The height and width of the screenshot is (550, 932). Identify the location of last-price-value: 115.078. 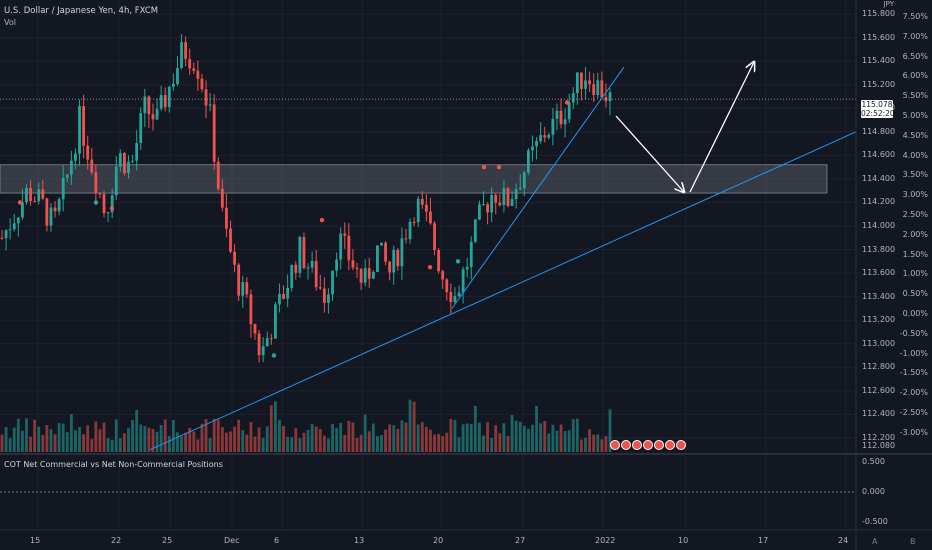
(877, 104).